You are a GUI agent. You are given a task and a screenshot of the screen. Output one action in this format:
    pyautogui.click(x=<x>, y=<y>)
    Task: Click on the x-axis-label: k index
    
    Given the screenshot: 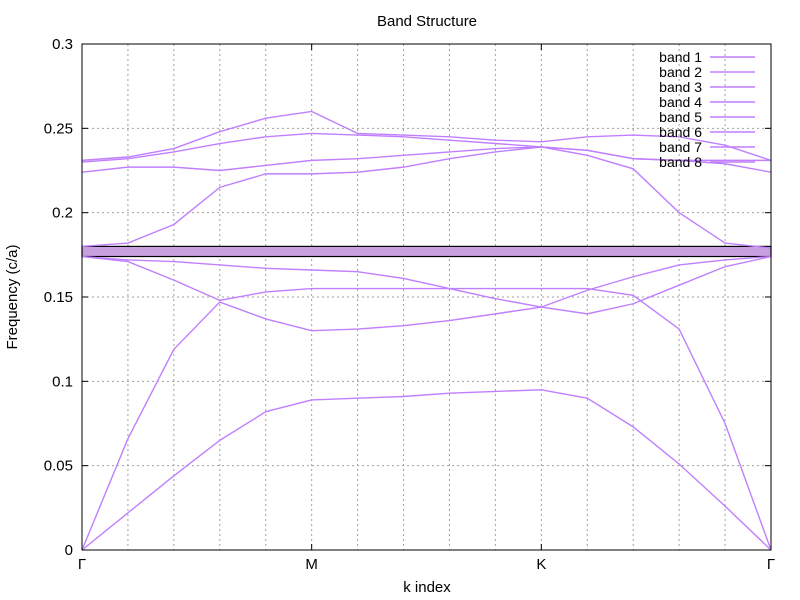 What is the action you would take?
    pyautogui.click(x=427, y=587)
    